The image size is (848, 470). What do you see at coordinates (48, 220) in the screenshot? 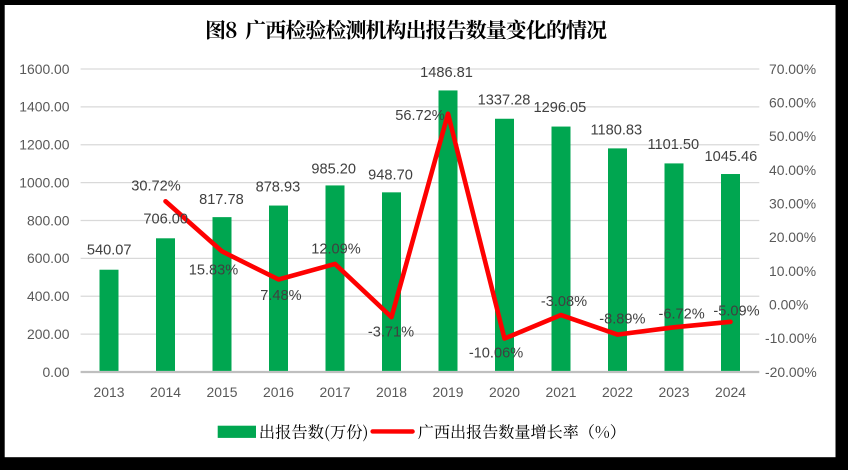
I see `svg-text: 800.00` at bounding box center [48, 220].